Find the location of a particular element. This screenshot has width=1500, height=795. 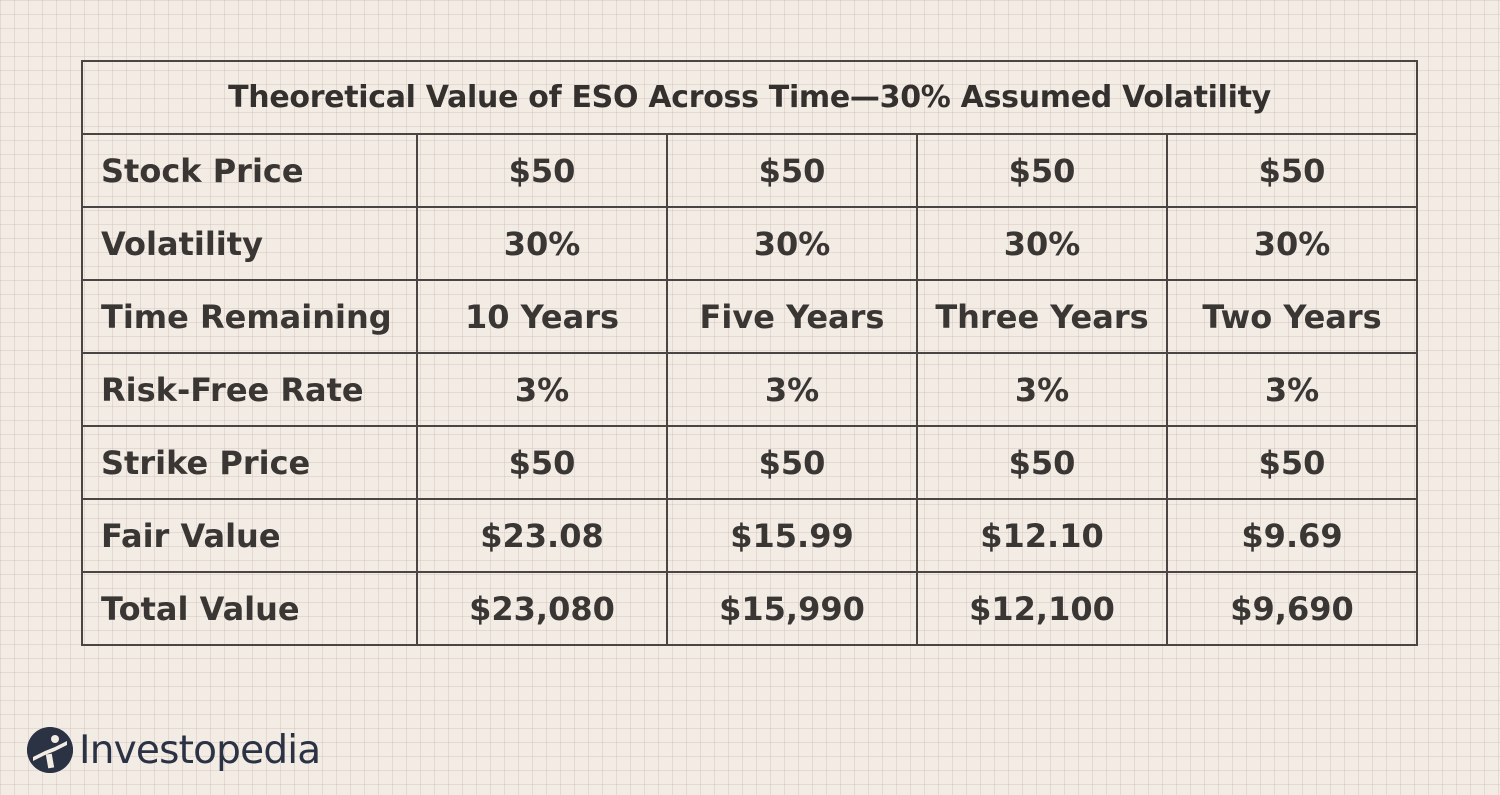

table-cell: $23.08 is located at coordinates (542, 535).